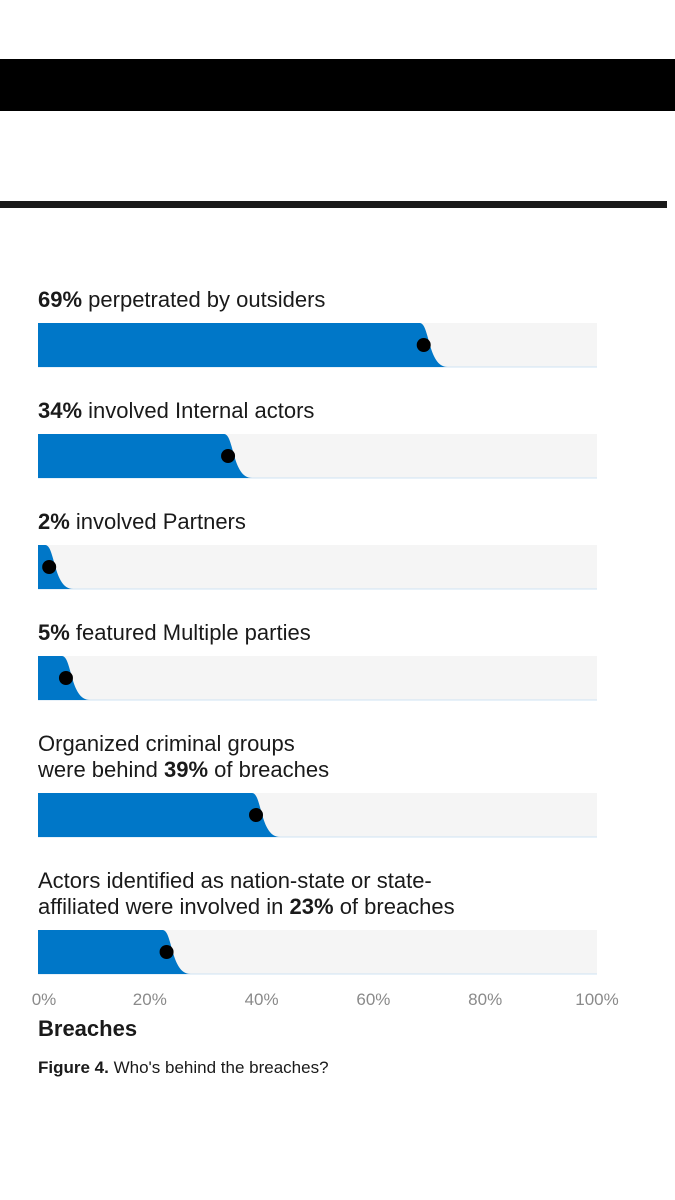  Describe the element at coordinates (54, 632) in the screenshot. I see `bar-label-value: 5%` at that location.